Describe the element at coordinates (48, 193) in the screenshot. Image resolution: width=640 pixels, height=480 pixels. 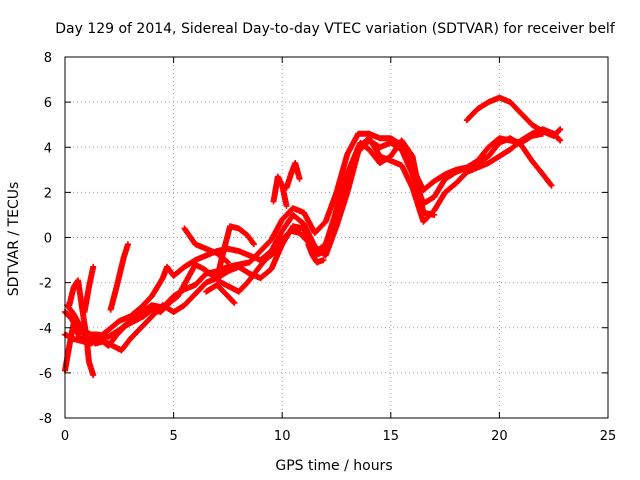
I see `y-tick-label: 2` at that location.